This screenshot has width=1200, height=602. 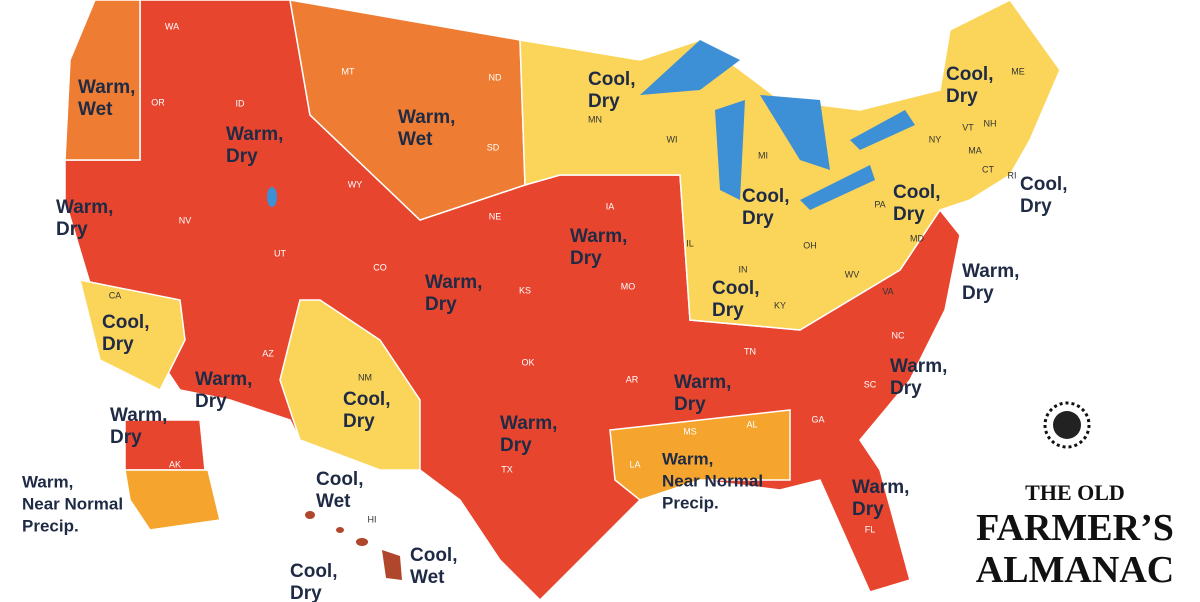 What do you see at coordinates (1075, 570) in the screenshot?
I see `logo-text: ALMANAC` at bounding box center [1075, 570].